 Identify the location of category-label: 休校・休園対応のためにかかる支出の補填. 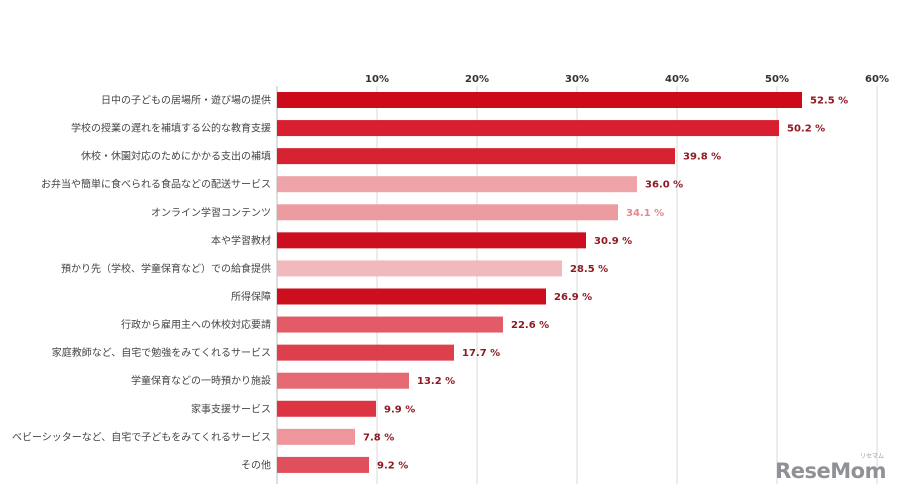
(176, 156).